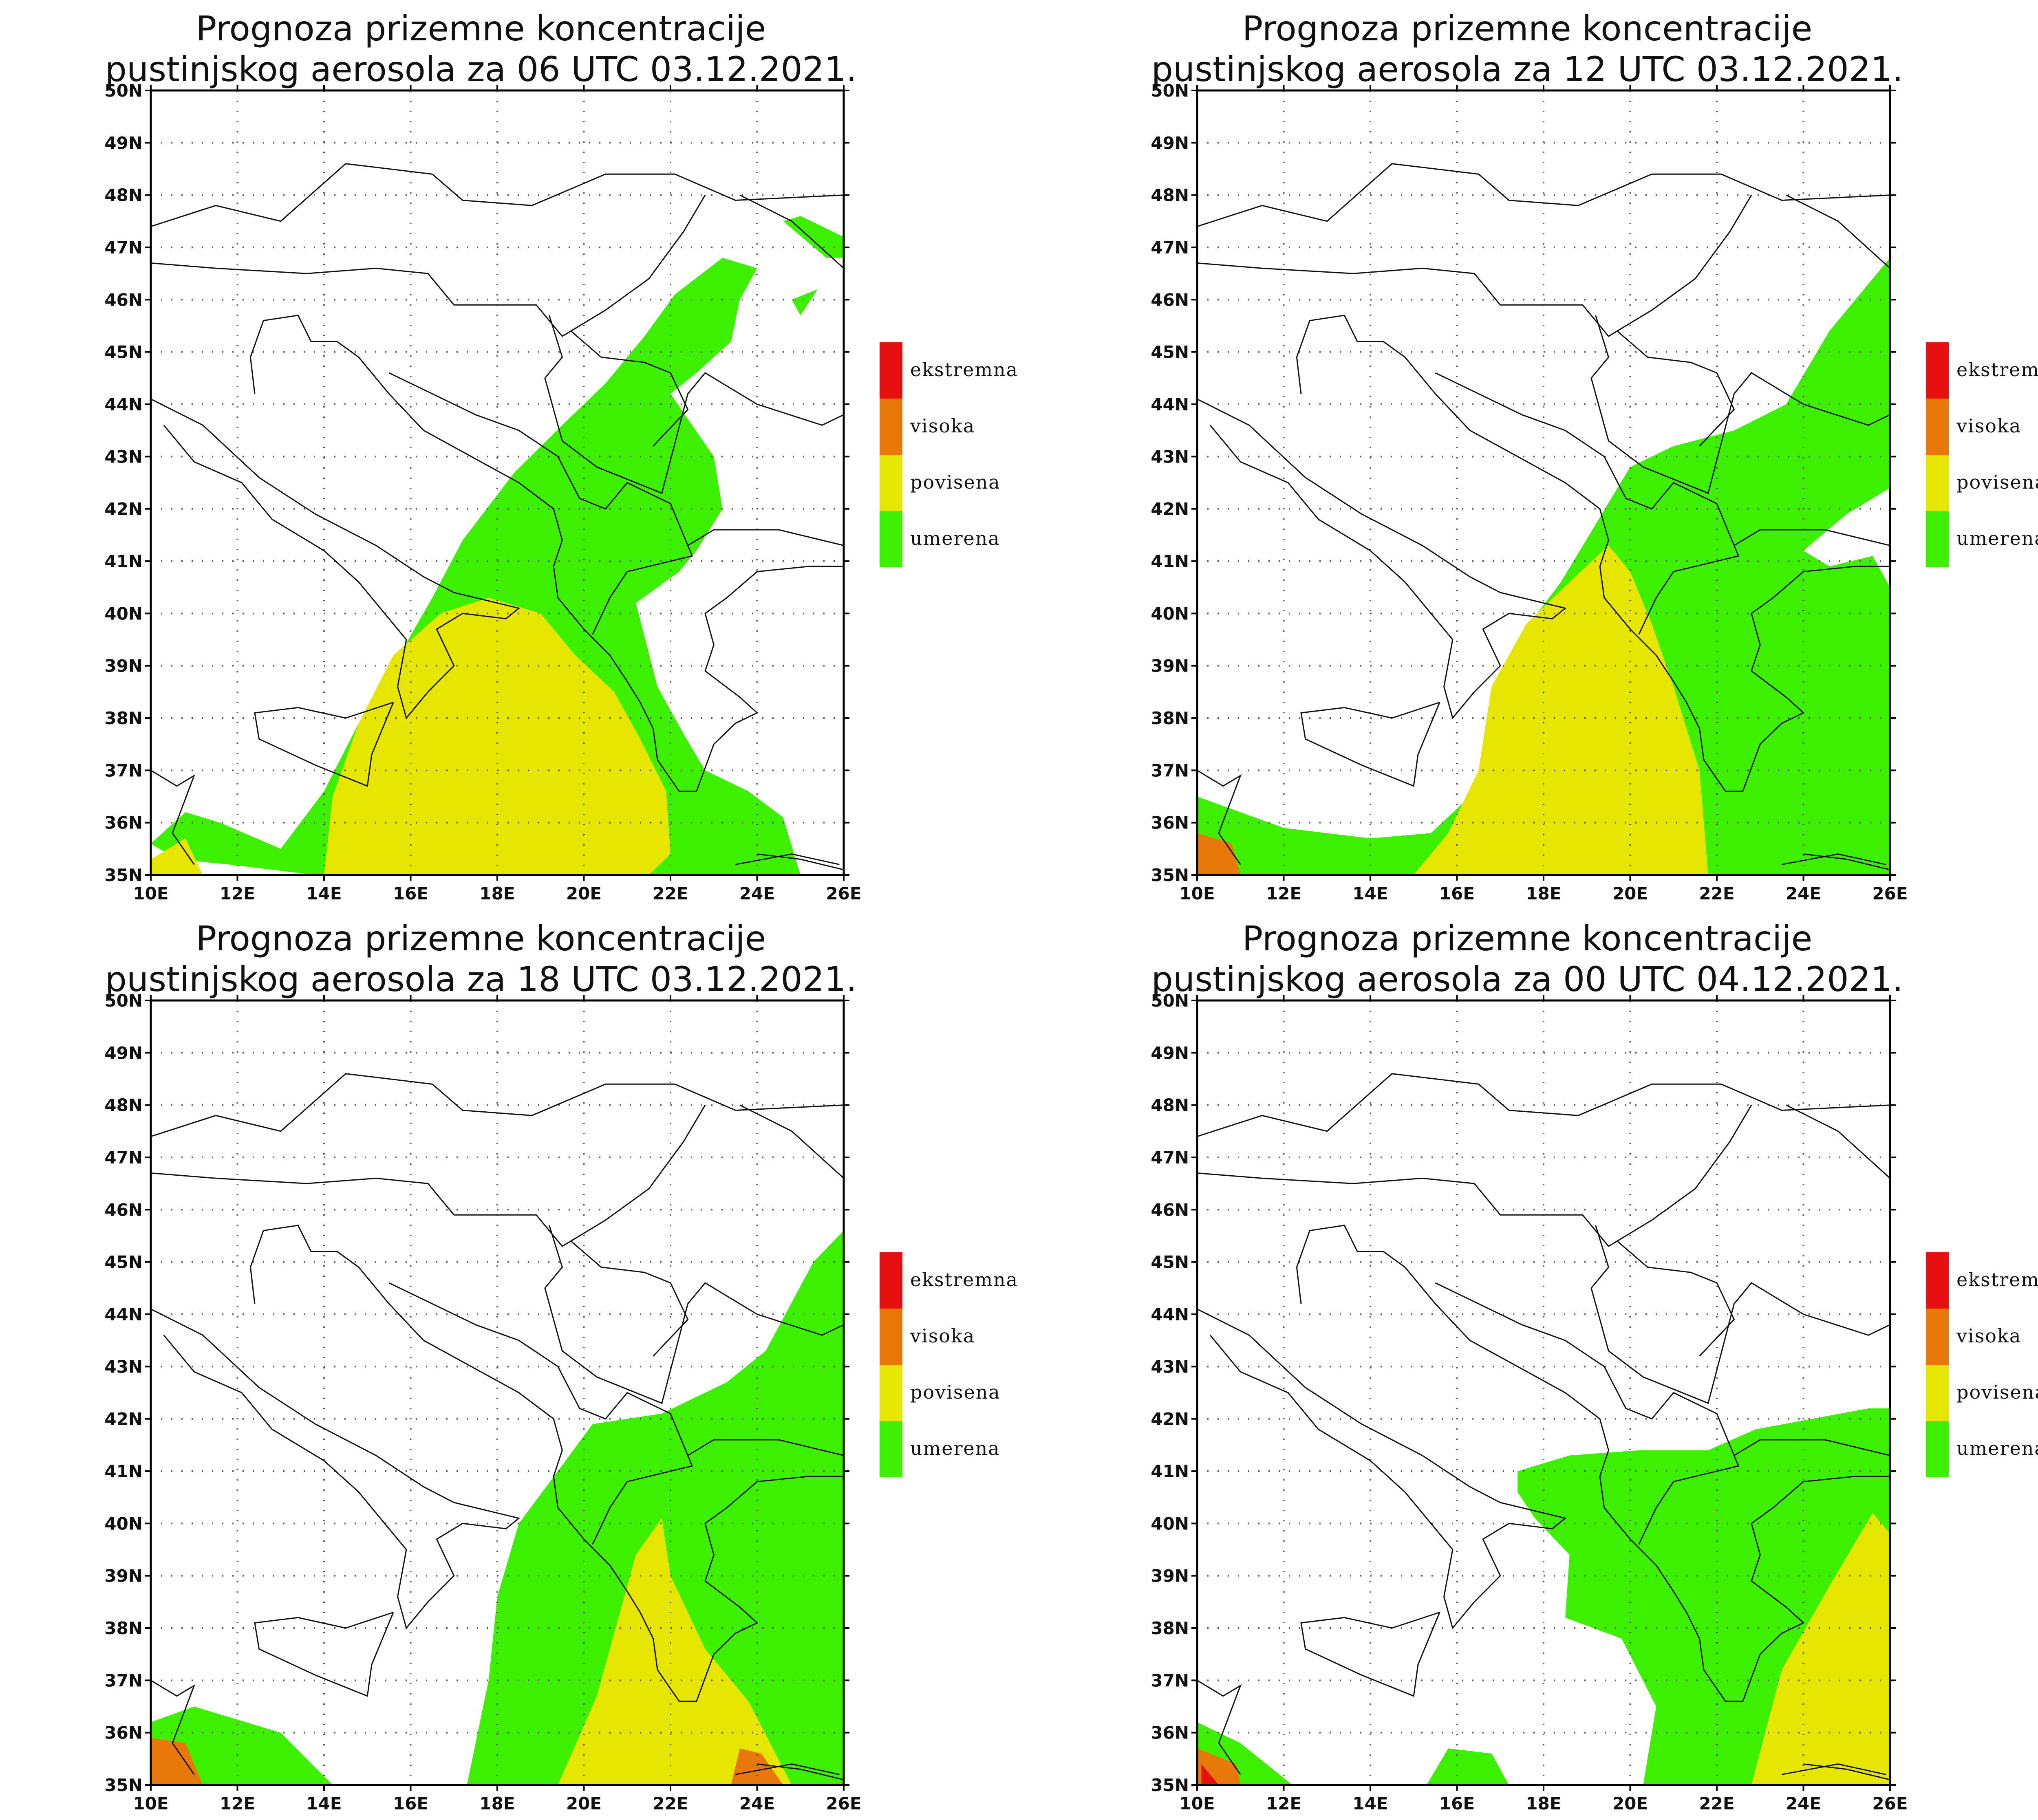  What do you see at coordinates (1821, 1649) in the screenshot?
I see `povisena-area` at bounding box center [1821, 1649].